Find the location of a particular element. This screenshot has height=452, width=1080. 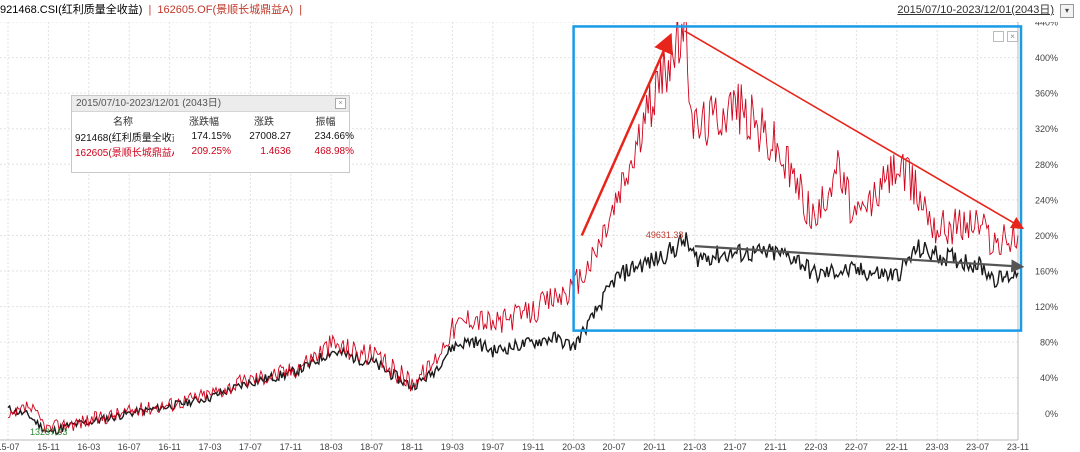

x-tick-label: 22-03 is located at coordinates (815, 447).